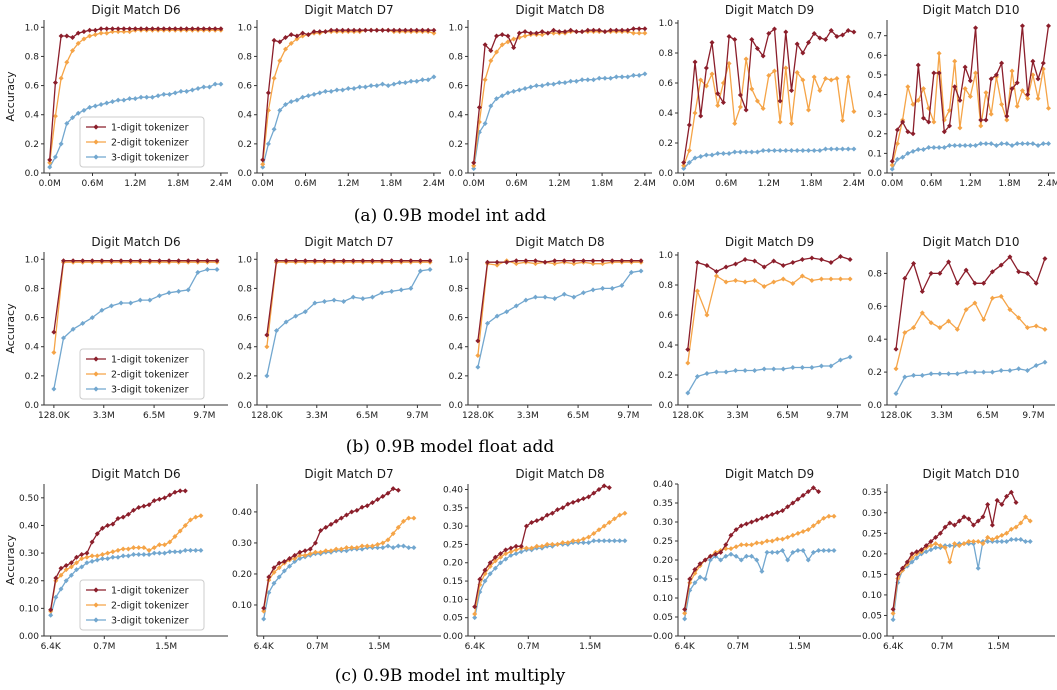 Image resolution: width=1057 pixels, height=690 pixels. I want to click on y-tick-label: 0.0, so click(245, 174).